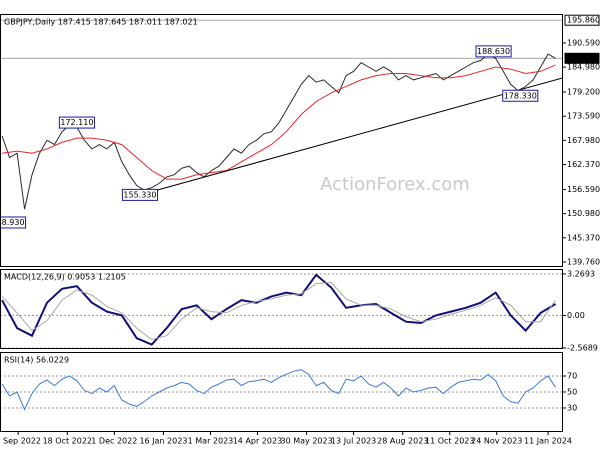 Image resolution: width=600 pixels, height=450 pixels. What do you see at coordinates (496, 441) in the screenshot?
I see `x-tick-label: 24 Nov 2023` at bounding box center [496, 441].